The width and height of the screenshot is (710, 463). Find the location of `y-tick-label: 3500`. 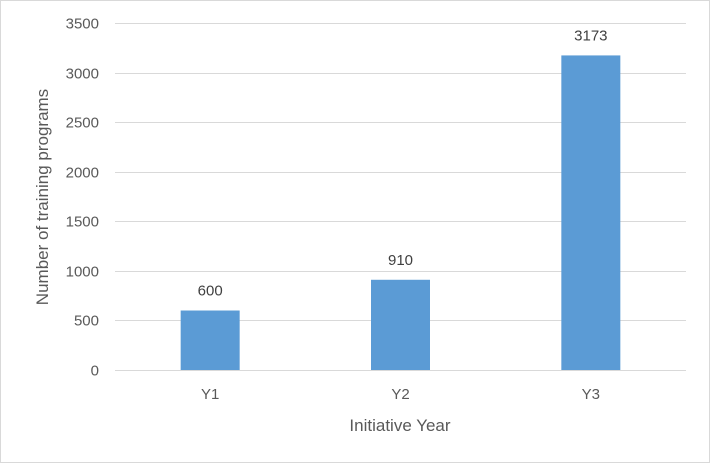

y-tick-label: 3500 is located at coordinates (82, 24).